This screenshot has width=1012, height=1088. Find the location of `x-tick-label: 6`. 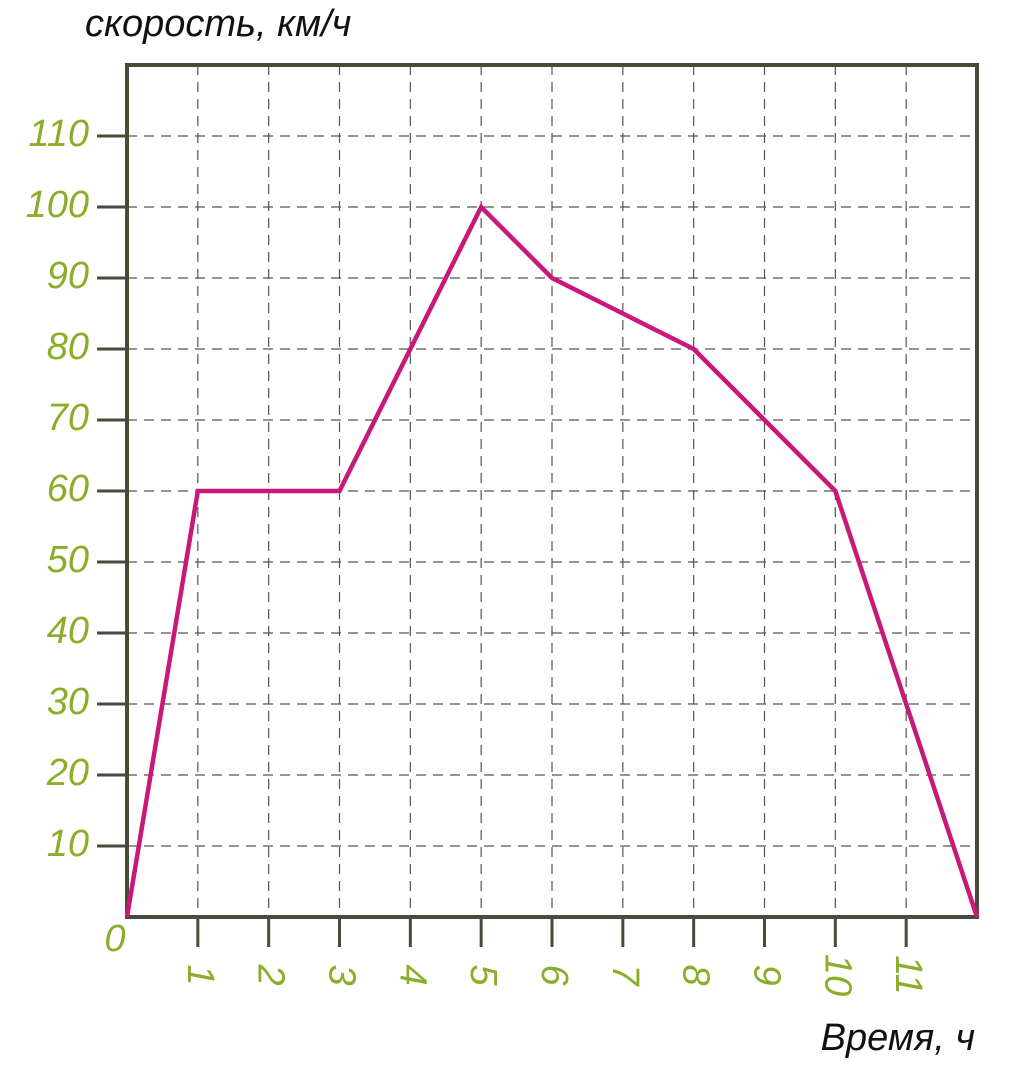

x-tick-label: 6 is located at coordinates (554, 975).